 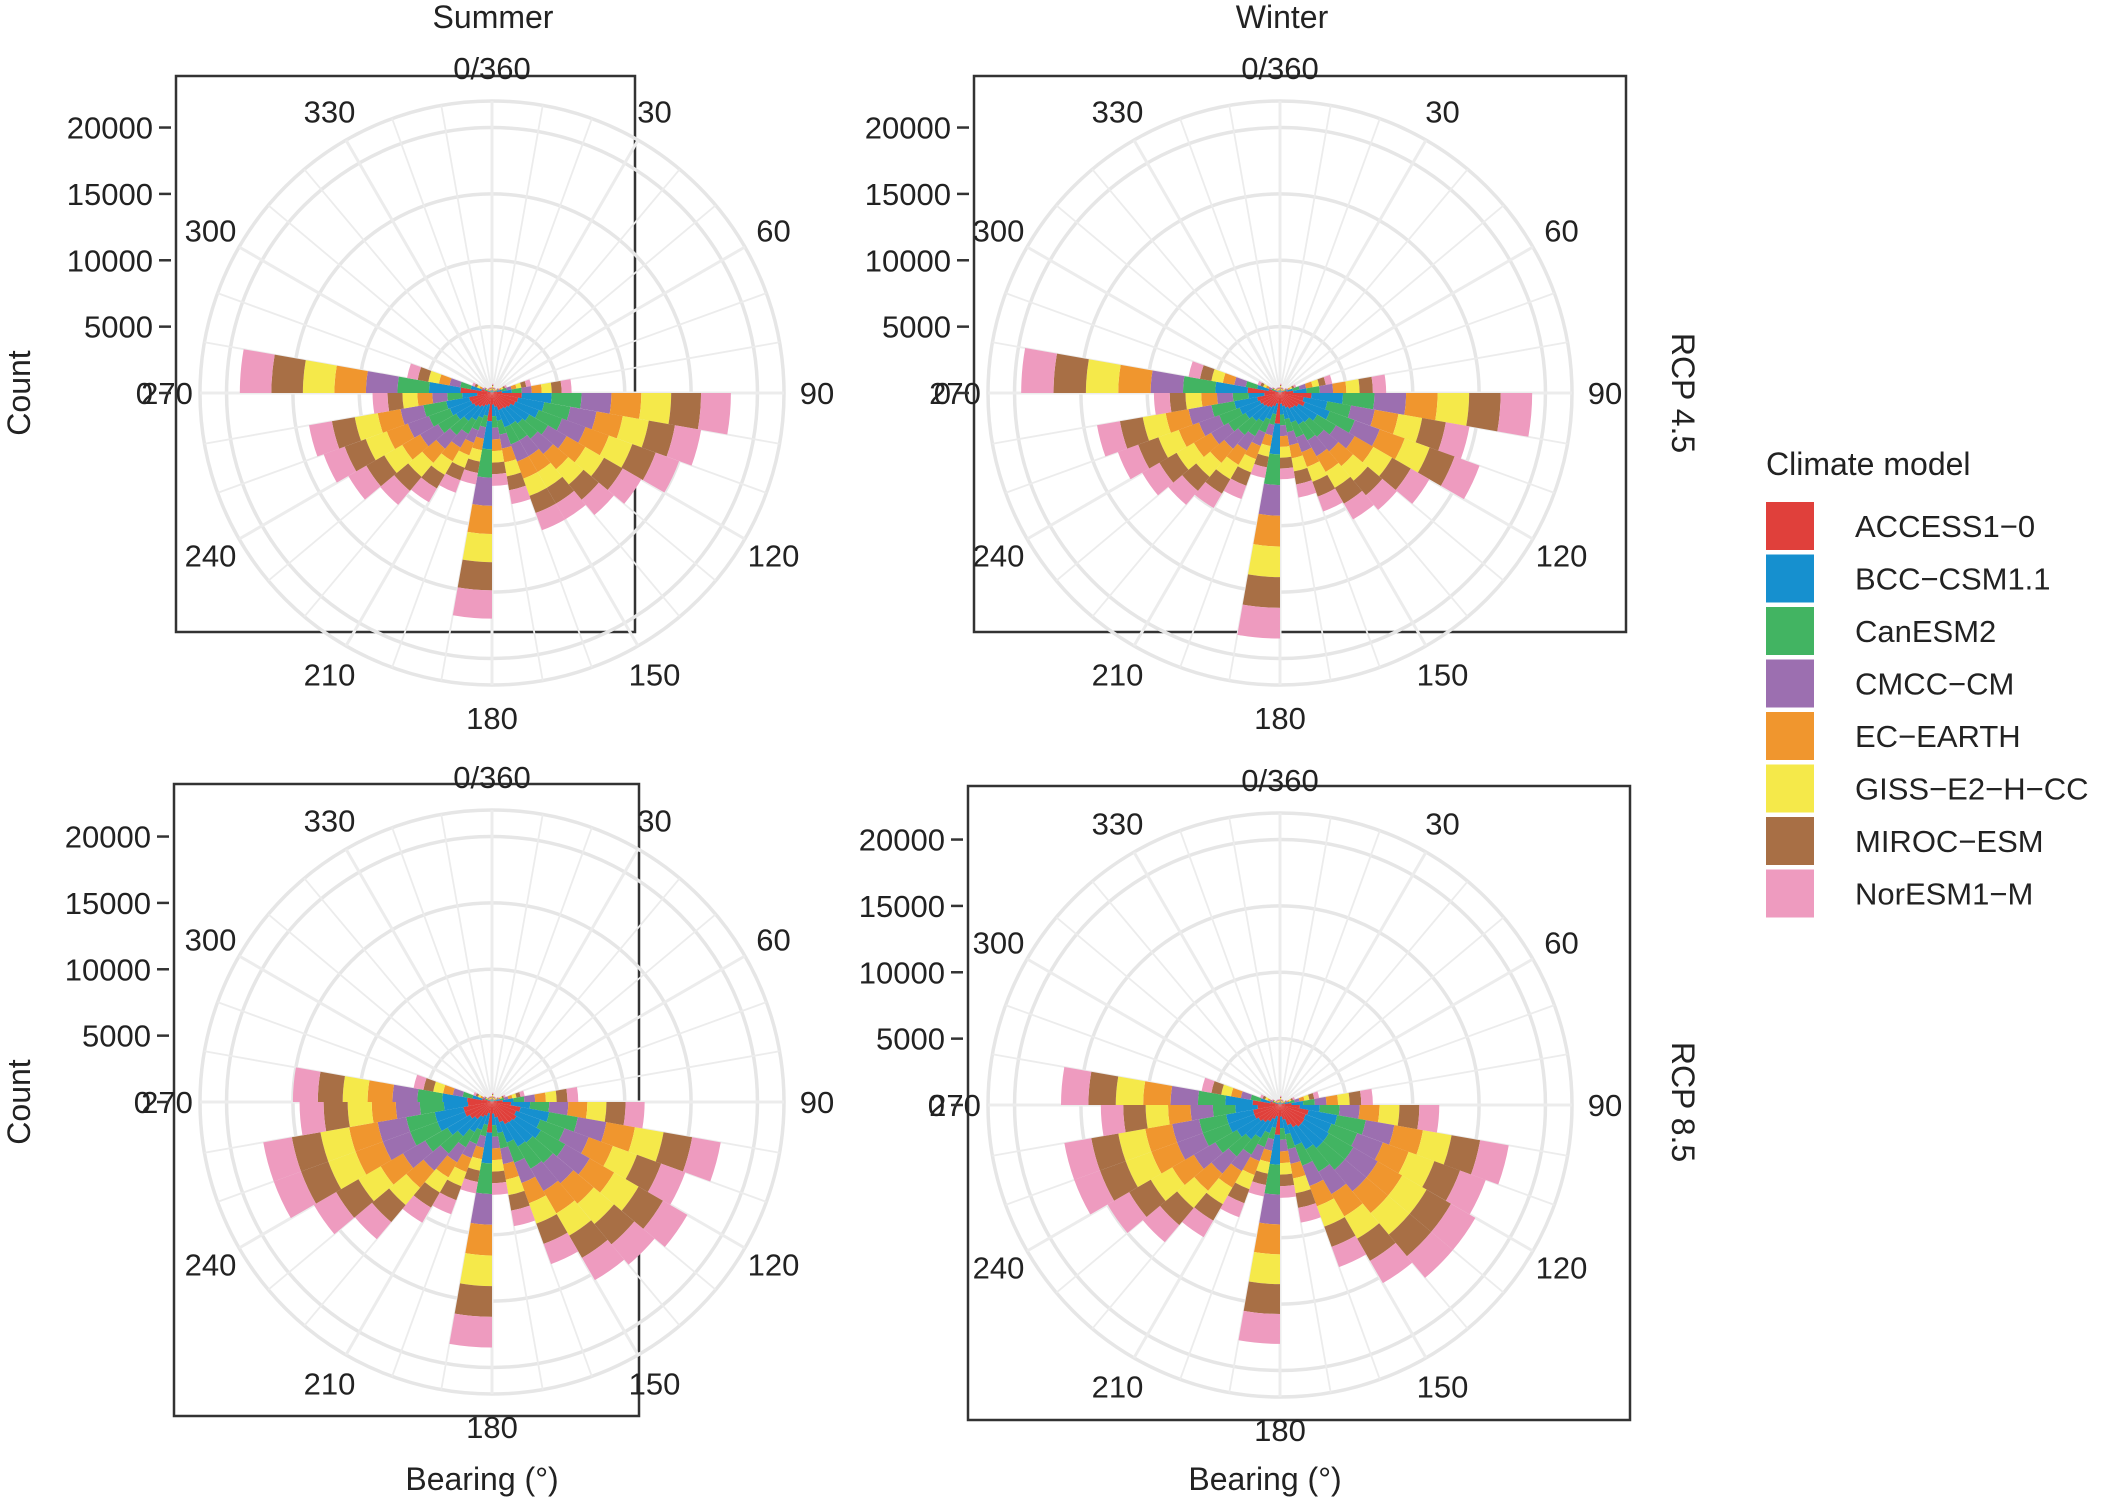 What do you see at coordinates (330, 112) in the screenshot?
I see `bearing-tick-label: 330` at bounding box center [330, 112].